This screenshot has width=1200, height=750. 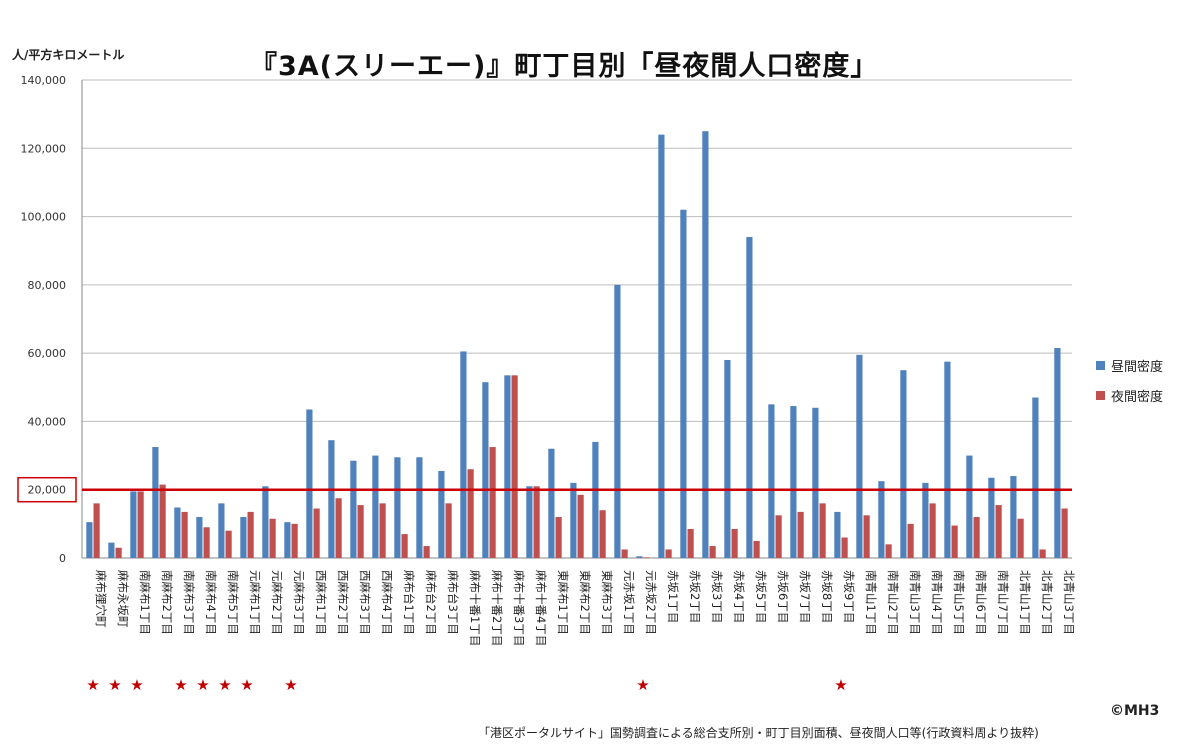 I want to click on category-label: 麻布台3丁目, so click(x=453, y=602).